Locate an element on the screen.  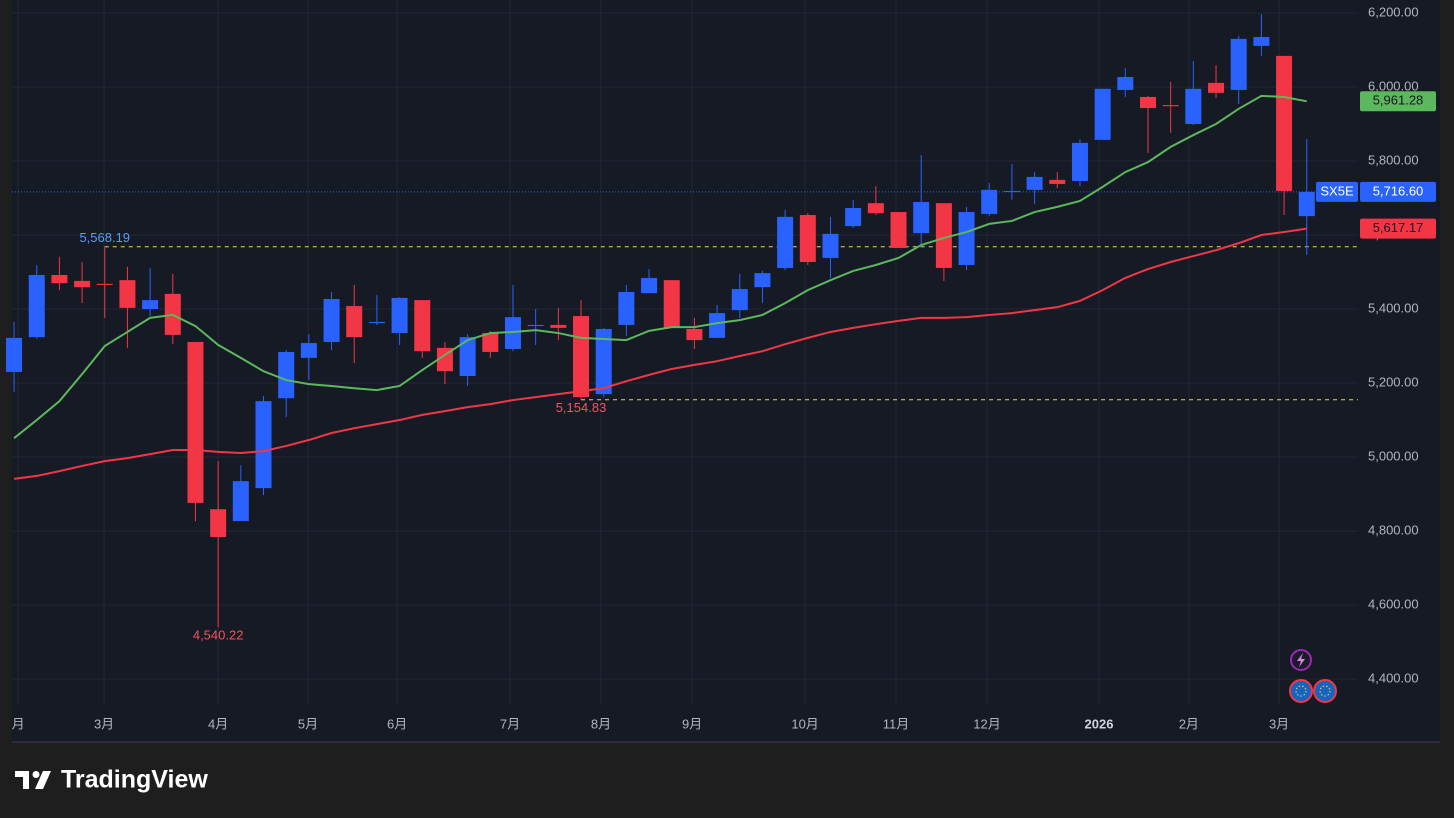
x-tick-label: 5月 is located at coordinates (308, 723).